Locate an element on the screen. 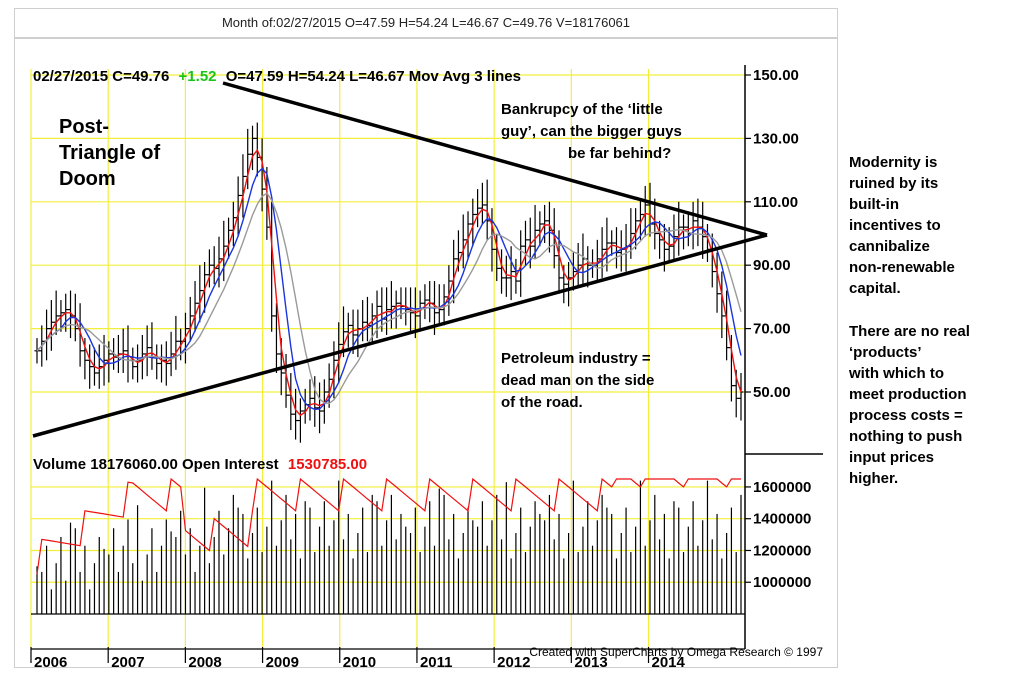 The width and height of the screenshot is (1024, 689). annotation-triangle: Post- Triangle of Doom is located at coordinates (112, 153).